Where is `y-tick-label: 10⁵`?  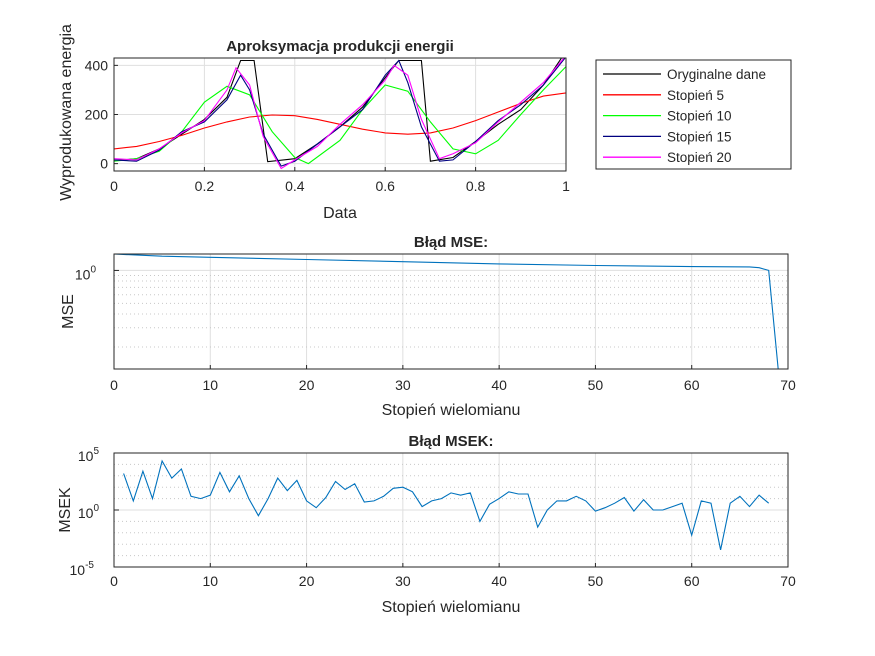 y-tick-label: 10⁵ is located at coordinates (89, 455).